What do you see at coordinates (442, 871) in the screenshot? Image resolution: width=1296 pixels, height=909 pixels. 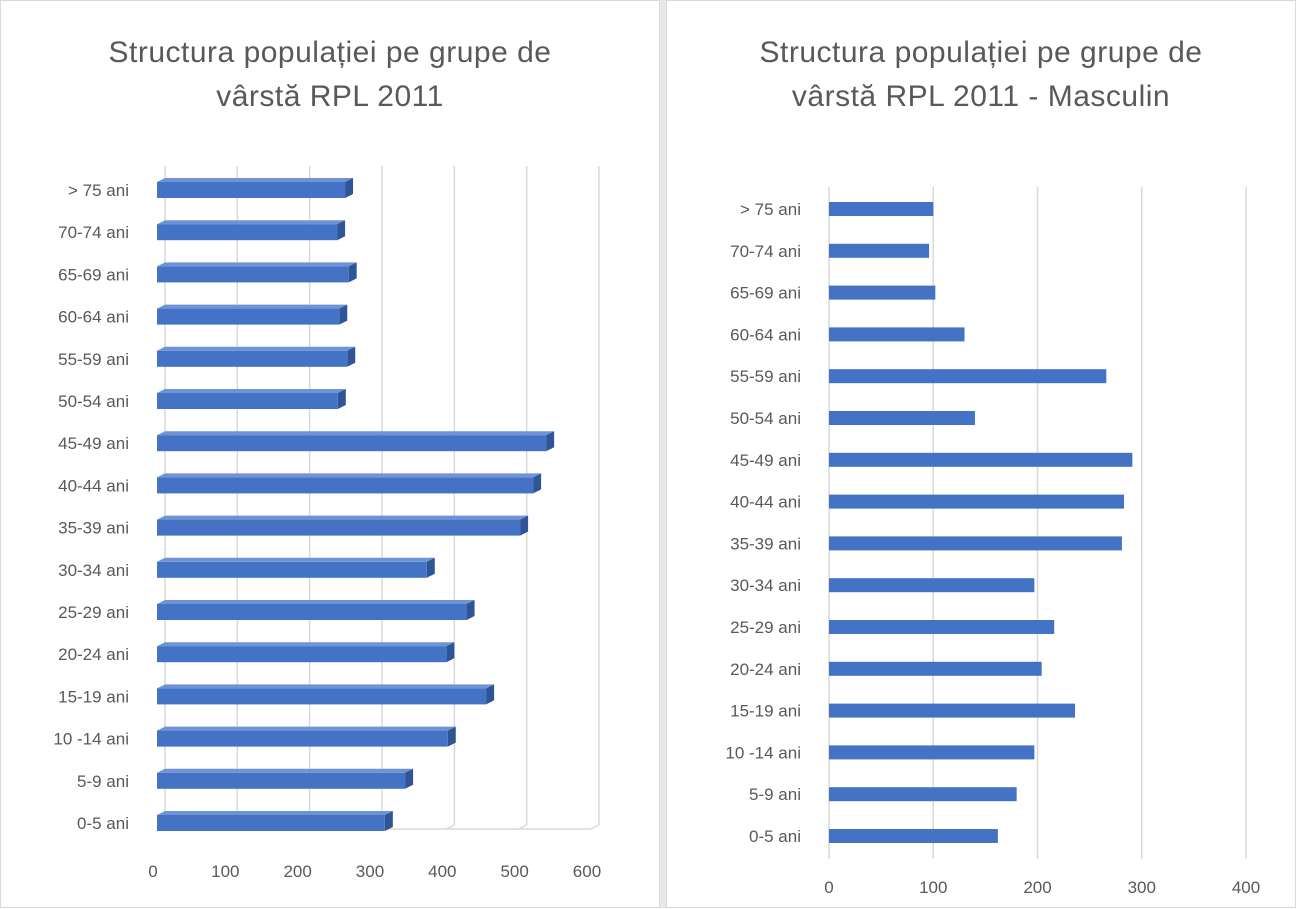 I see `x-tick-label-total: 400` at bounding box center [442, 871].